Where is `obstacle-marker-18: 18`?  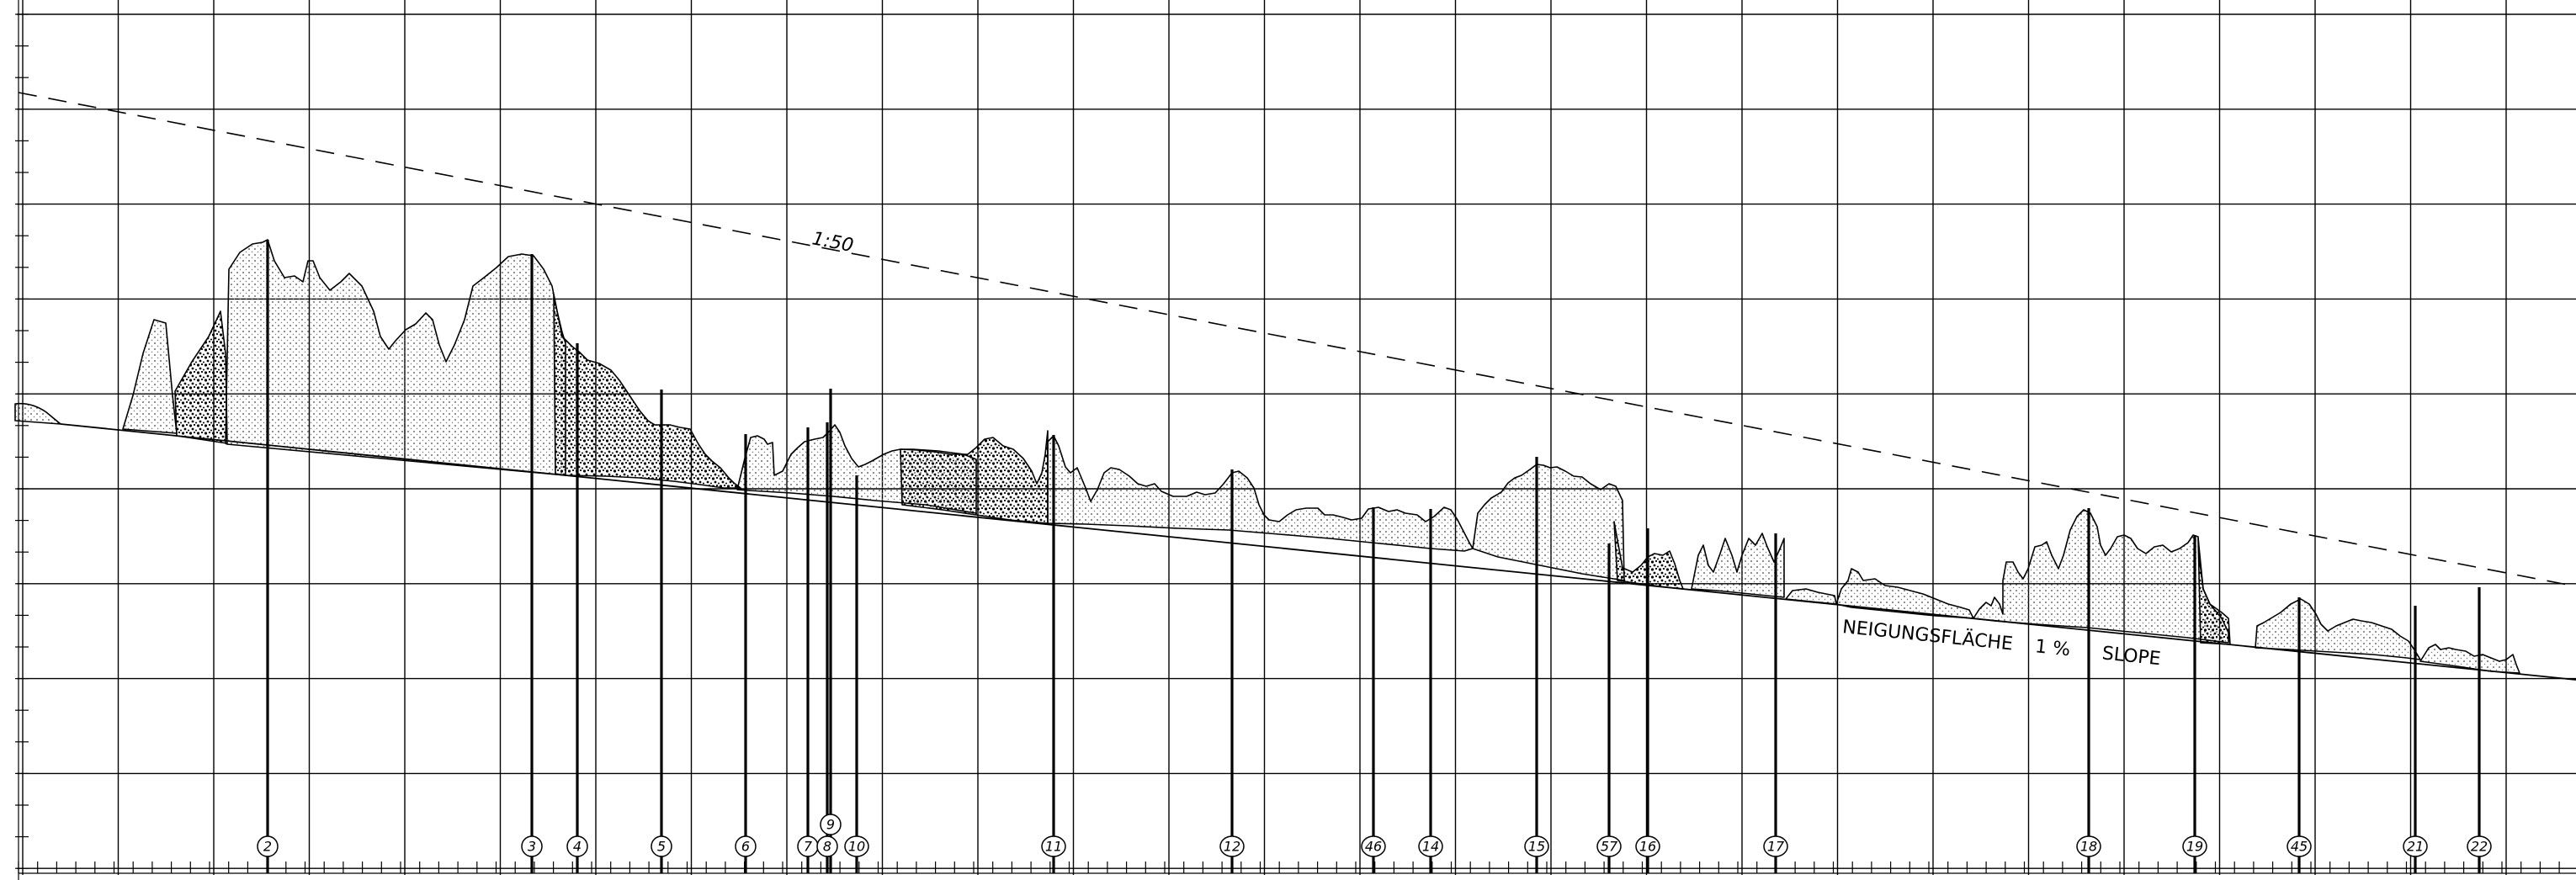
obstacle-marker-18: 18 is located at coordinates (2089, 846).